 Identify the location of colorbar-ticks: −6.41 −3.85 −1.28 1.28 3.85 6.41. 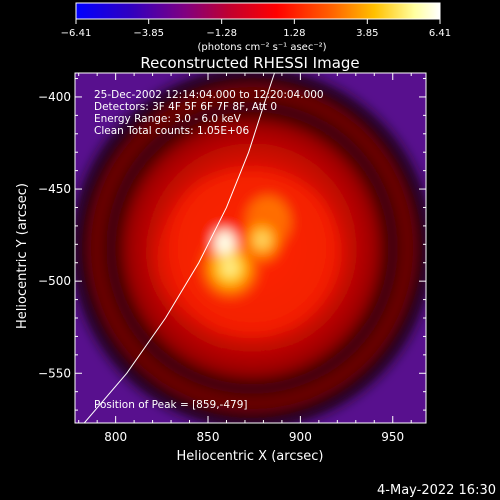
(256, 29).